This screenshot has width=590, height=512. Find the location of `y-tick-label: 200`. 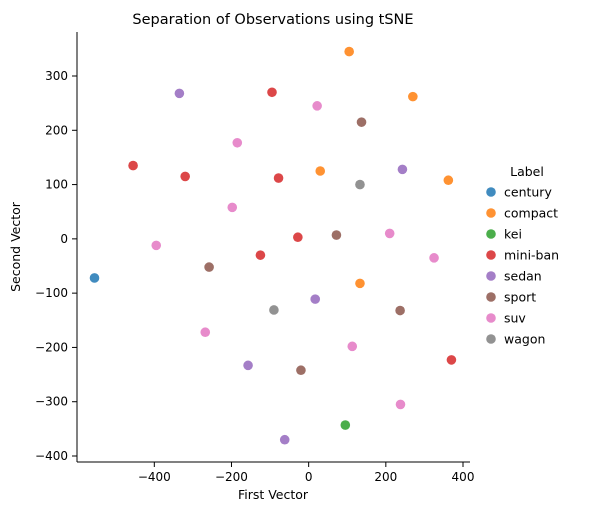

y-tick-label: 200 is located at coordinates (56, 130).